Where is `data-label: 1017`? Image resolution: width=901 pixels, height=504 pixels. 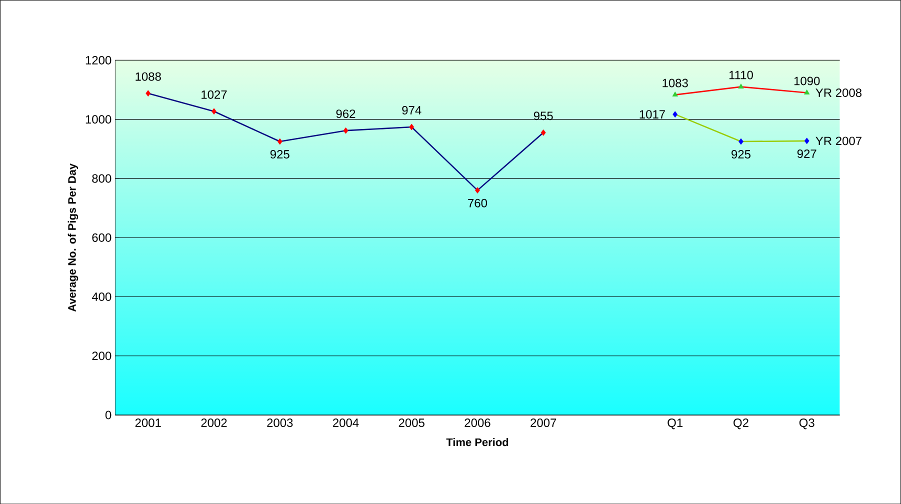
data-label: 1017 is located at coordinates (652, 114).